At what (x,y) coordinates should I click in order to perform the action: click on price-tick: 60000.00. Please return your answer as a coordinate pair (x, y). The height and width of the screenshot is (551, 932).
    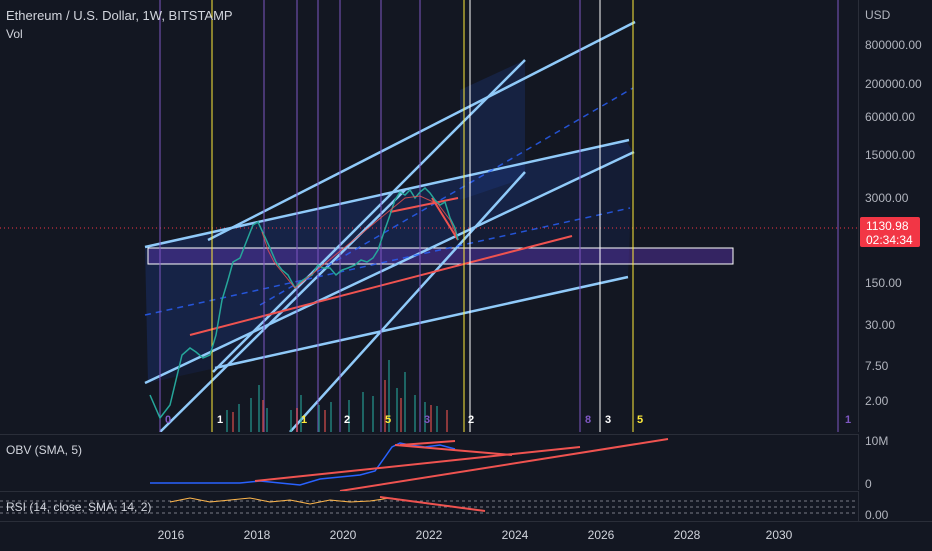
    Looking at the image, I should click on (890, 117).